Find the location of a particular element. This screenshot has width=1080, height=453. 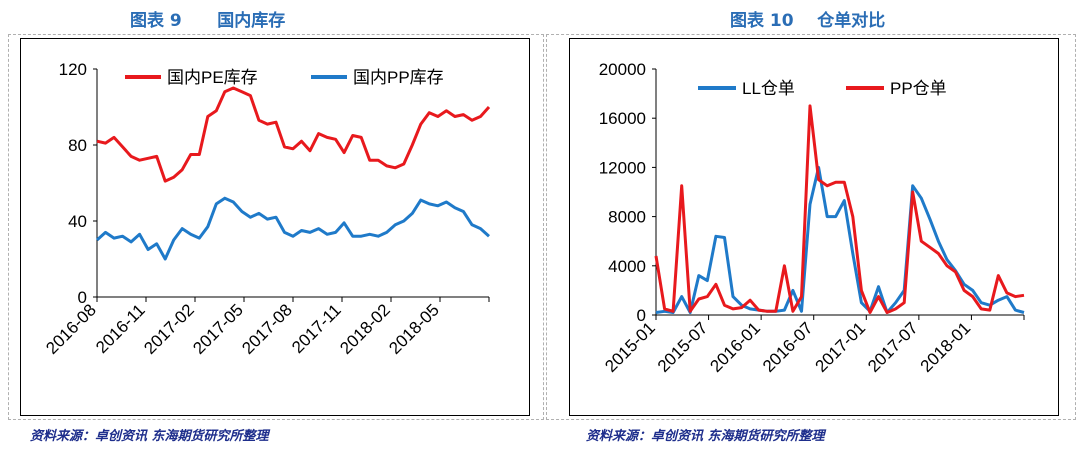

legend-label-2: PP仓单 is located at coordinates (918, 88).